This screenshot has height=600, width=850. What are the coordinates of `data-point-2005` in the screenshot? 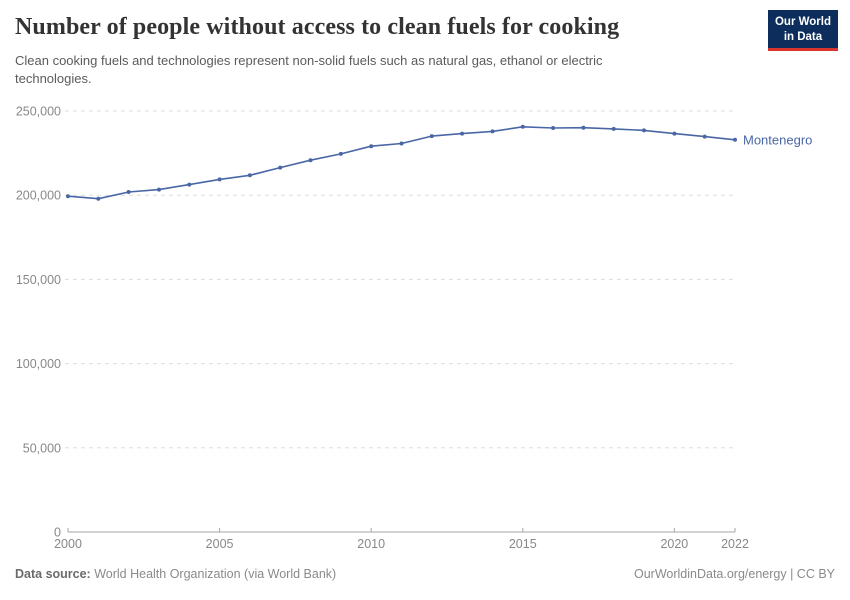 It's located at (219, 179).